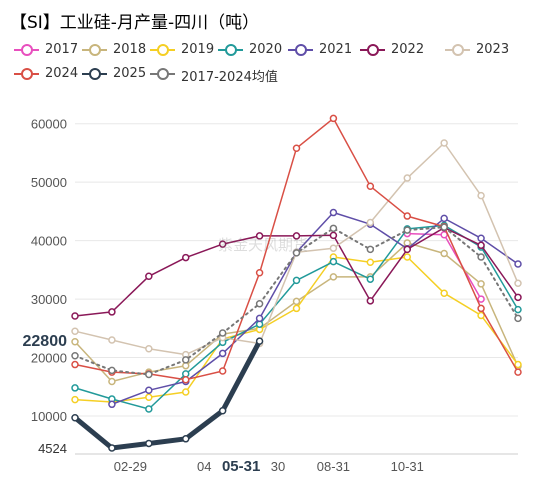 This screenshot has width=550, height=504. What do you see at coordinates (241, 466) in the screenshot?
I see `x-tick-label: 05-31` at bounding box center [241, 466].